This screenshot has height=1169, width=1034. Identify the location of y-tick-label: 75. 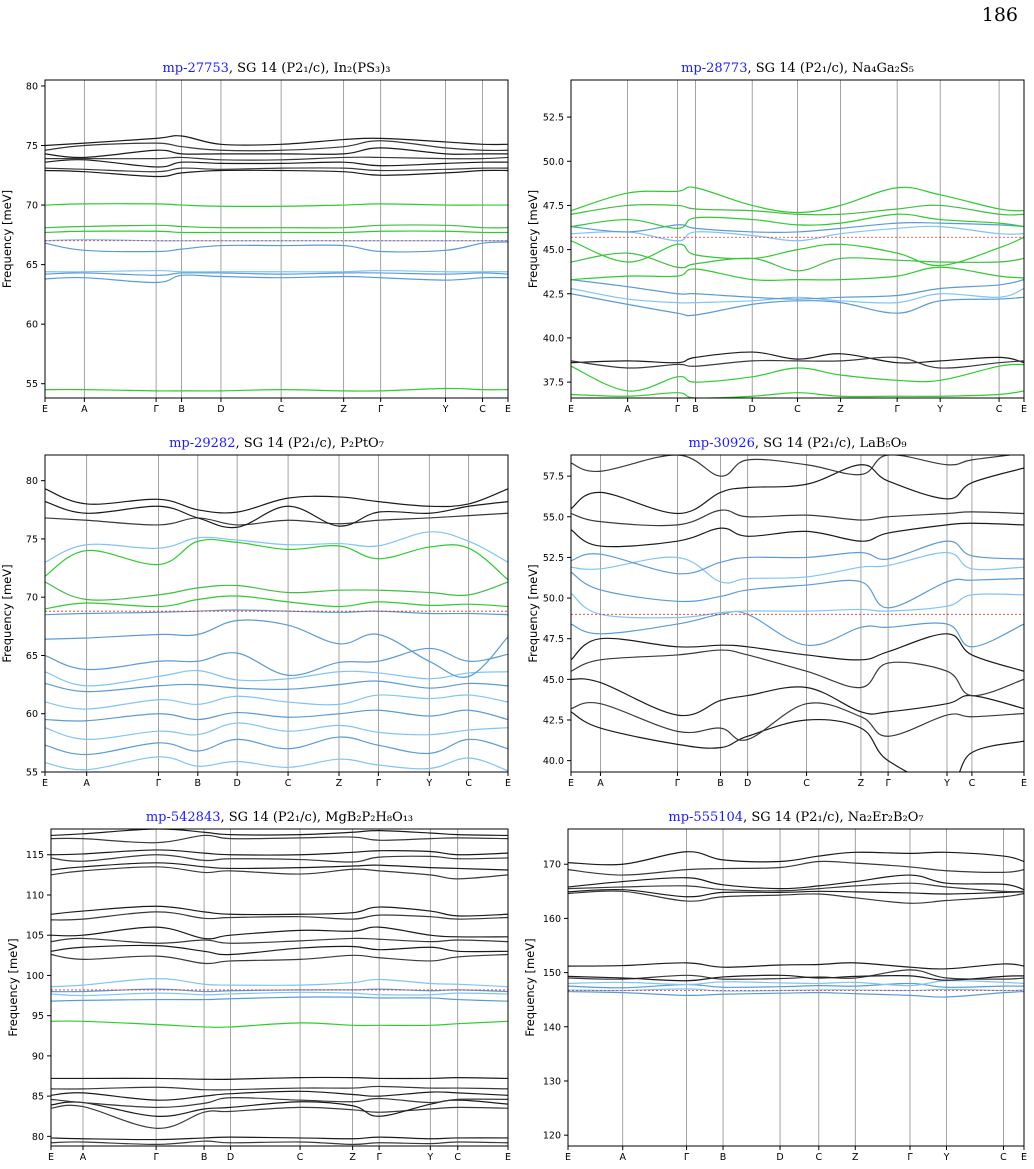
(32, 539).